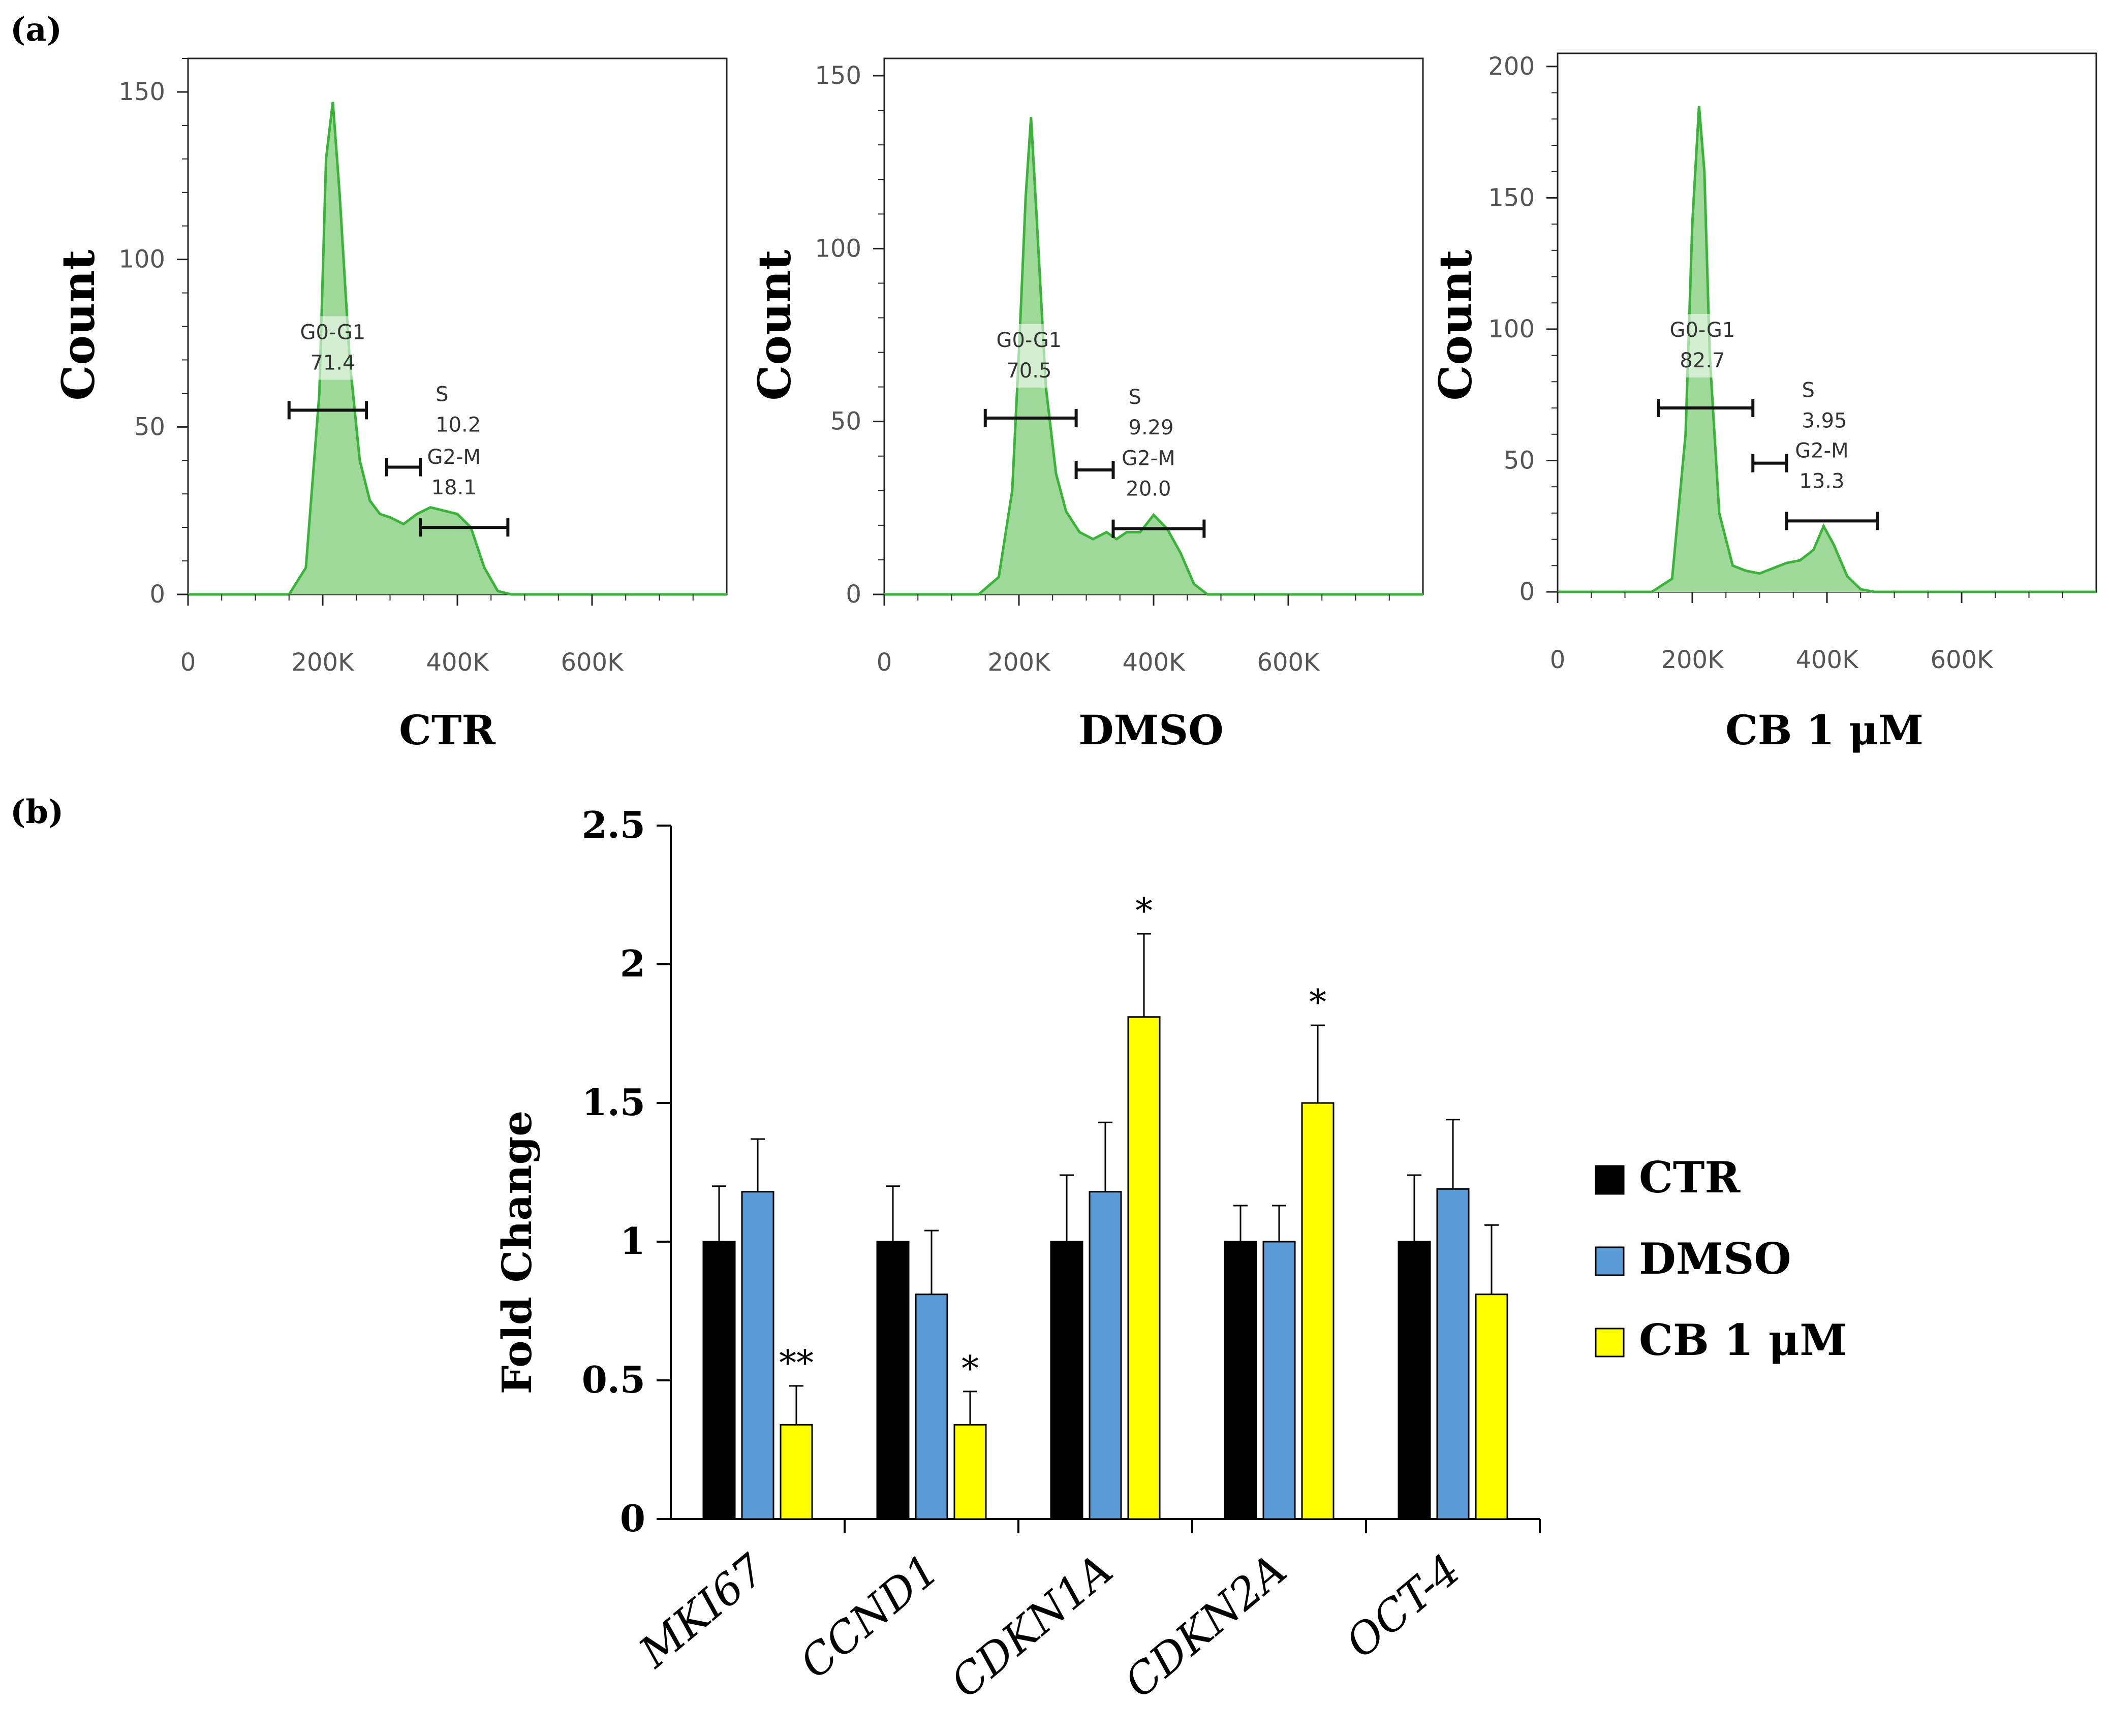 The image size is (2109, 1736). What do you see at coordinates (632, 1240) in the screenshot?
I see `bar-chart-y-tick-label: 1` at bounding box center [632, 1240].